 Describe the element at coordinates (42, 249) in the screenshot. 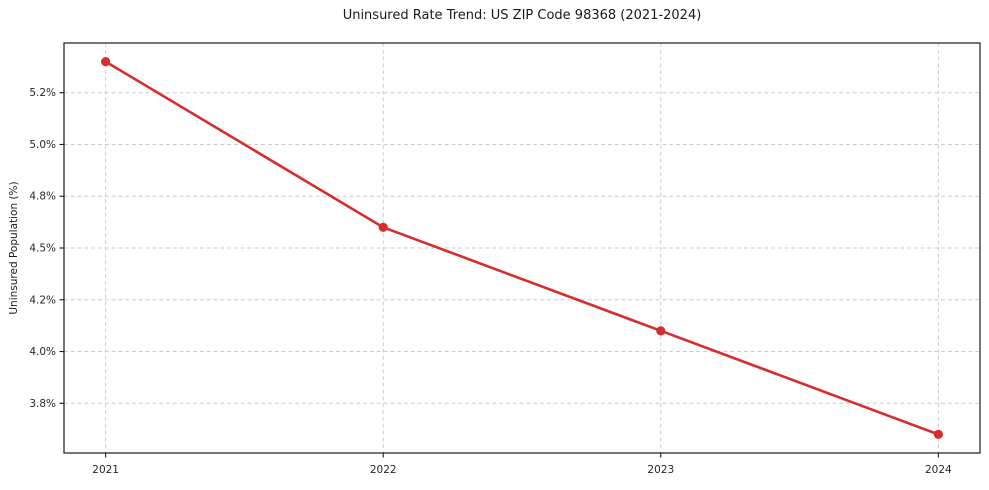

I see `y-tick-label: 4.5%` at that location.